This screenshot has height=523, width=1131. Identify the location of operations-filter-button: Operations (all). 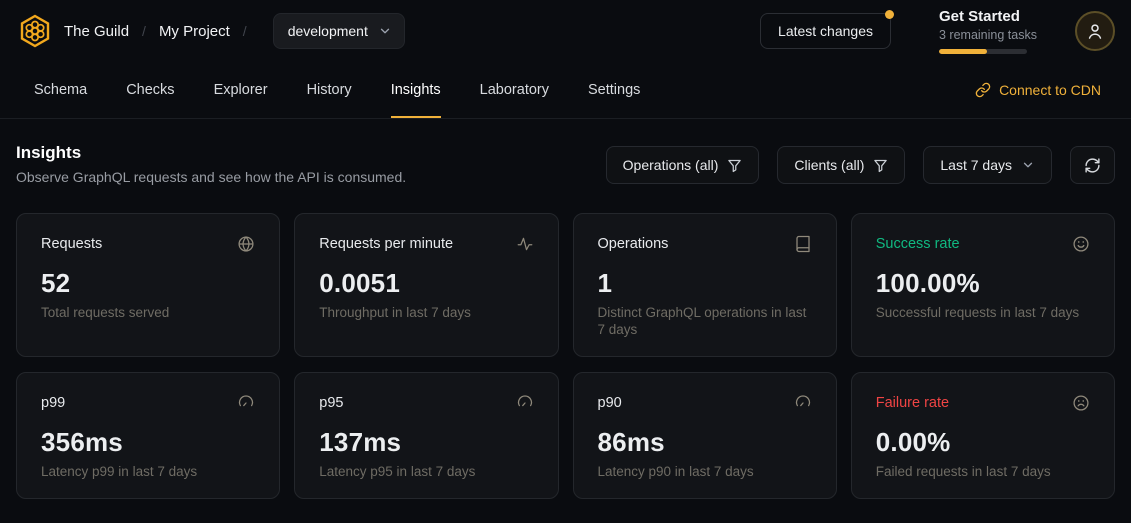
(682, 165).